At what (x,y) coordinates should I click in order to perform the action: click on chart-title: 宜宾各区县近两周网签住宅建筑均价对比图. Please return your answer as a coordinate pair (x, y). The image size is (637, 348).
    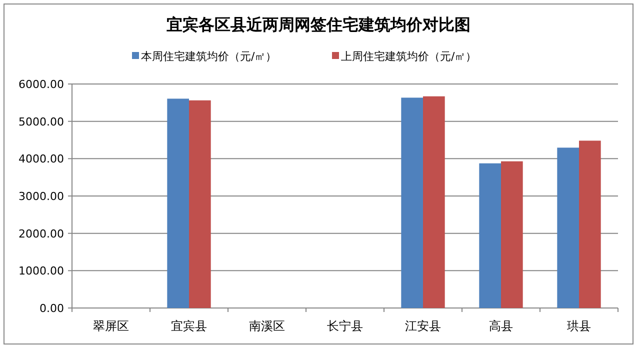
    Looking at the image, I should click on (318, 24).